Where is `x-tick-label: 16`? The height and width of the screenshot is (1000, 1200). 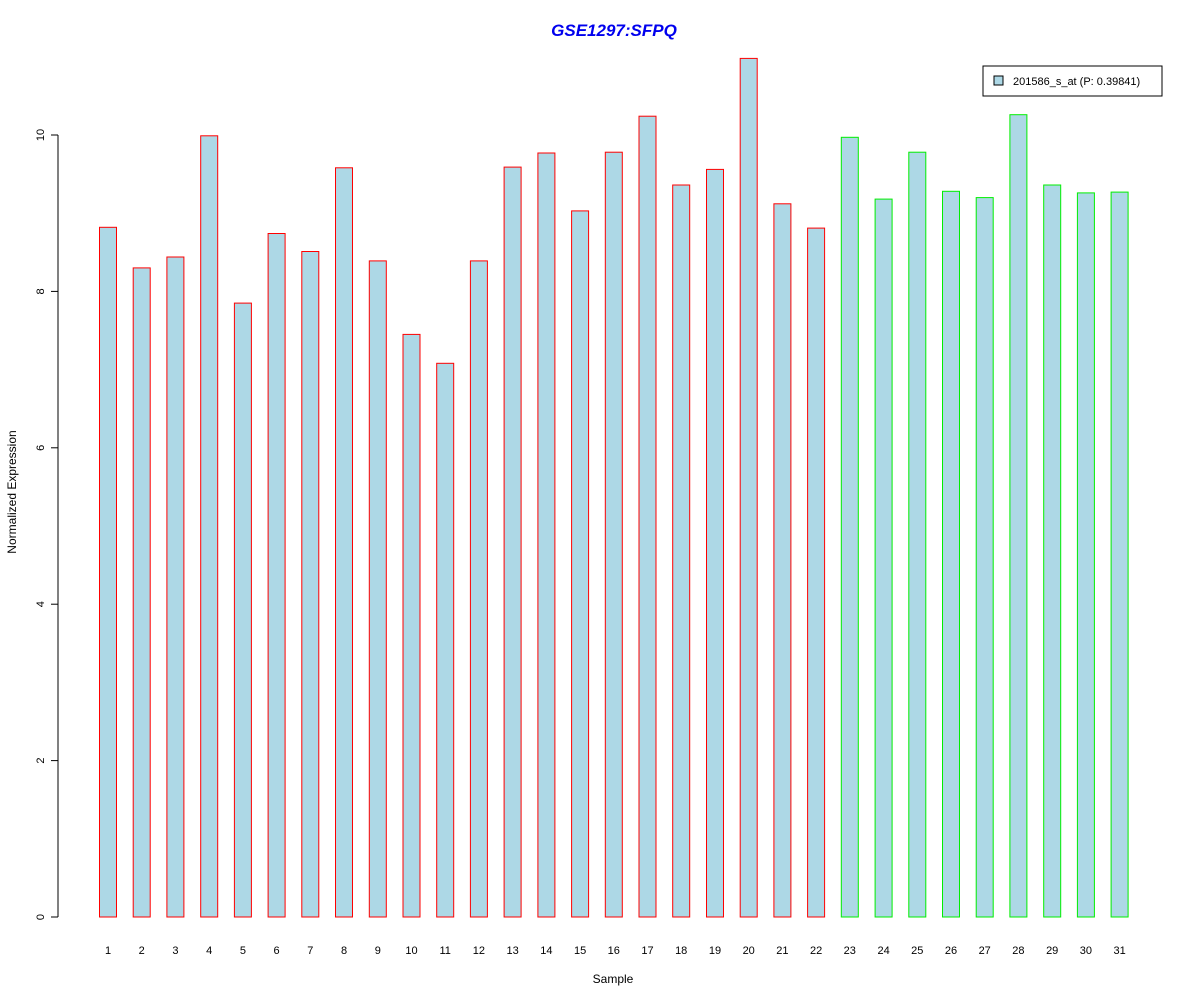
x-tick-label: 16 is located at coordinates (614, 951).